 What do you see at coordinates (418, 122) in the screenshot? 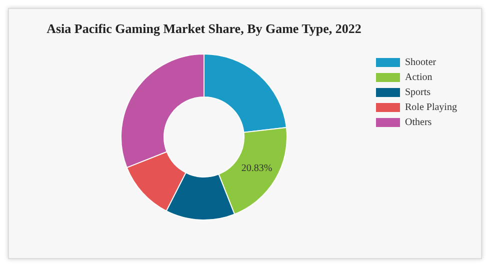
I see `legend-label: Others` at bounding box center [418, 122].